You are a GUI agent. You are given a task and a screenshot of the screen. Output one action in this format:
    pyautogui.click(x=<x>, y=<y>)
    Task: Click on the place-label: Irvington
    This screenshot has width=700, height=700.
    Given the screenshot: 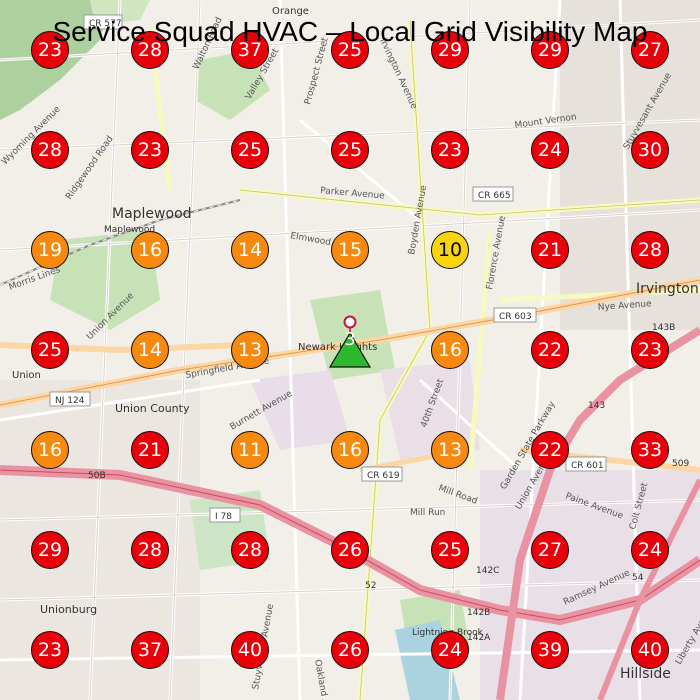 What is the action you would take?
    pyautogui.click(x=667, y=289)
    